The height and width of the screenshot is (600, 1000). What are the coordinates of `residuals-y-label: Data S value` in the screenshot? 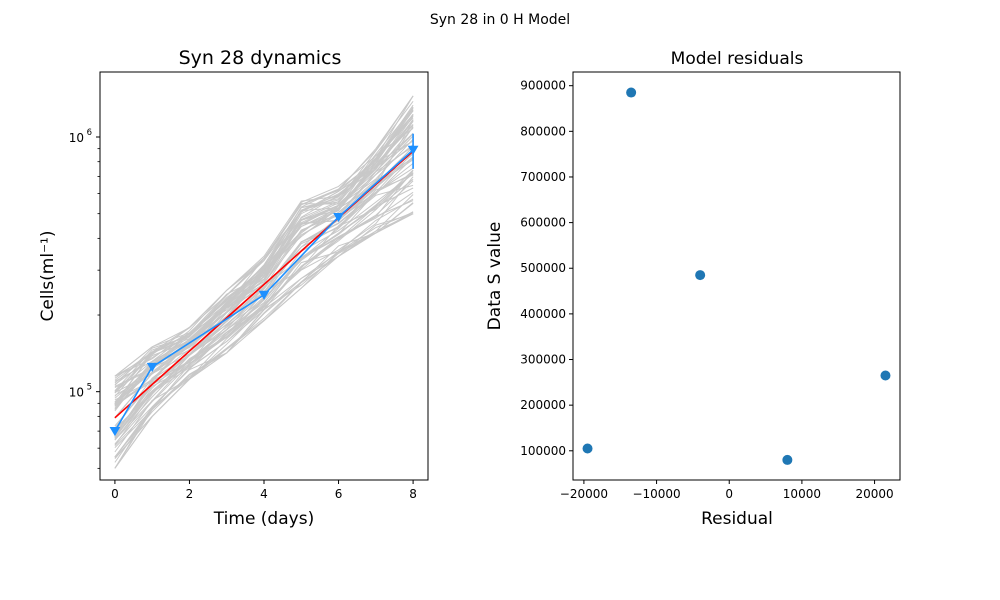 It's located at (495, 276).